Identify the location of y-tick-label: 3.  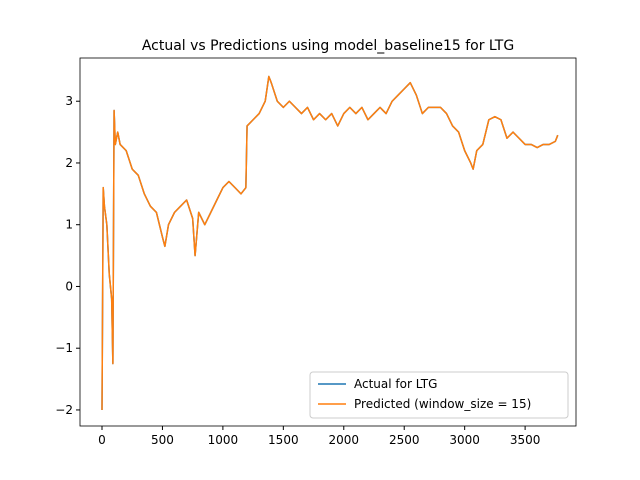
(69, 101).